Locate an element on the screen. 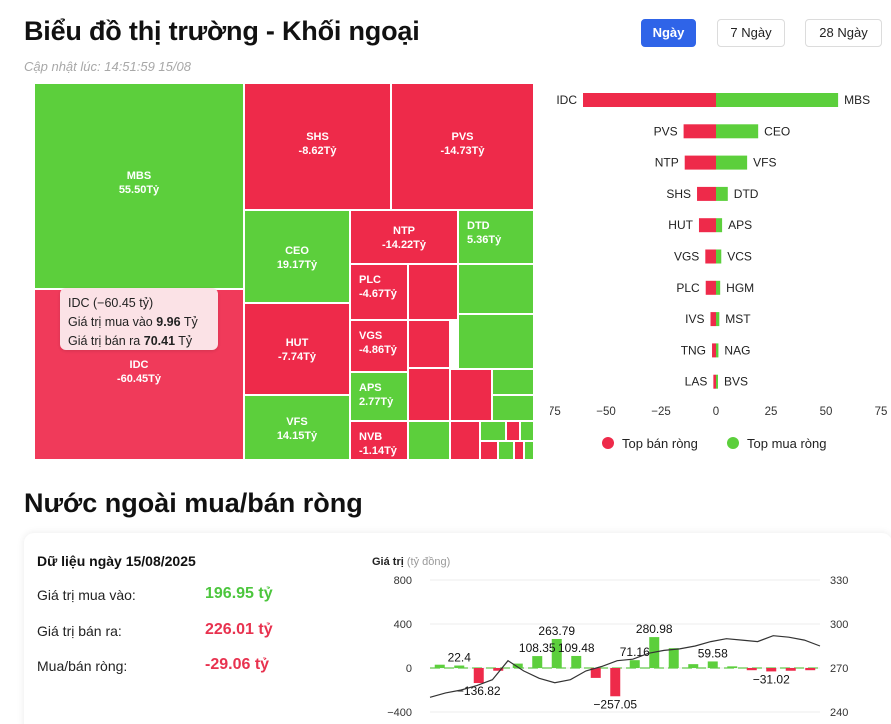  buy-bar-mst is located at coordinates (718, 319).